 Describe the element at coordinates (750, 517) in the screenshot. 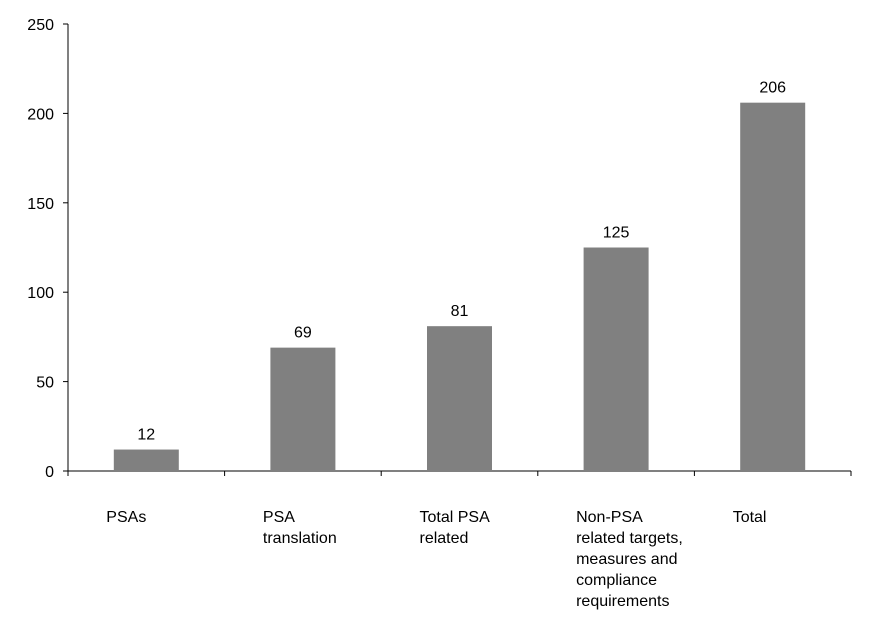

I see `category-label: Total` at that location.